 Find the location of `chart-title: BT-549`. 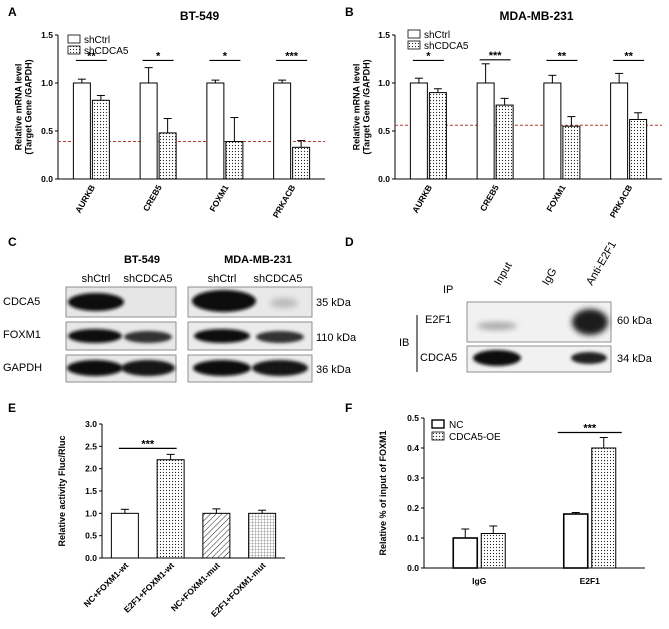

chart-title: BT-549 is located at coordinates (200, 16).